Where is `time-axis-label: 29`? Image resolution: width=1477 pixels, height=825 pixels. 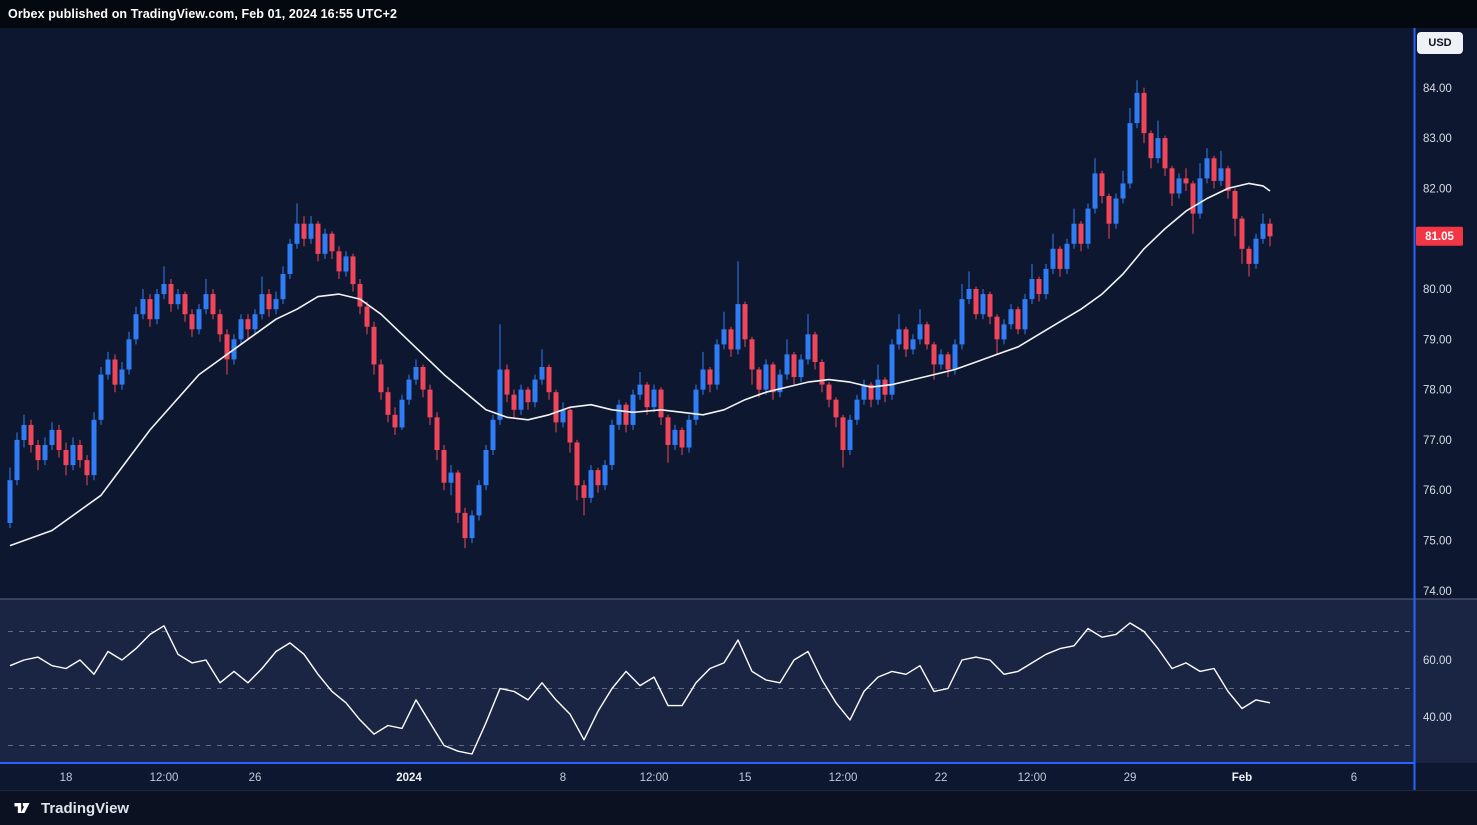 time-axis-label: 29 is located at coordinates (1130, 778).